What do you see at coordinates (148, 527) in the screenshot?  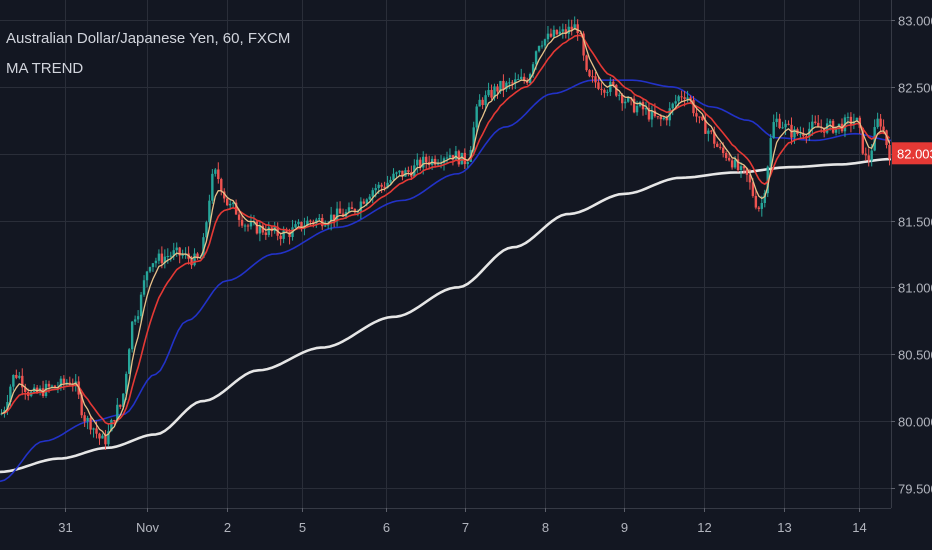 I see `x-tick-label: Nov` at bounding box center [148, 527].